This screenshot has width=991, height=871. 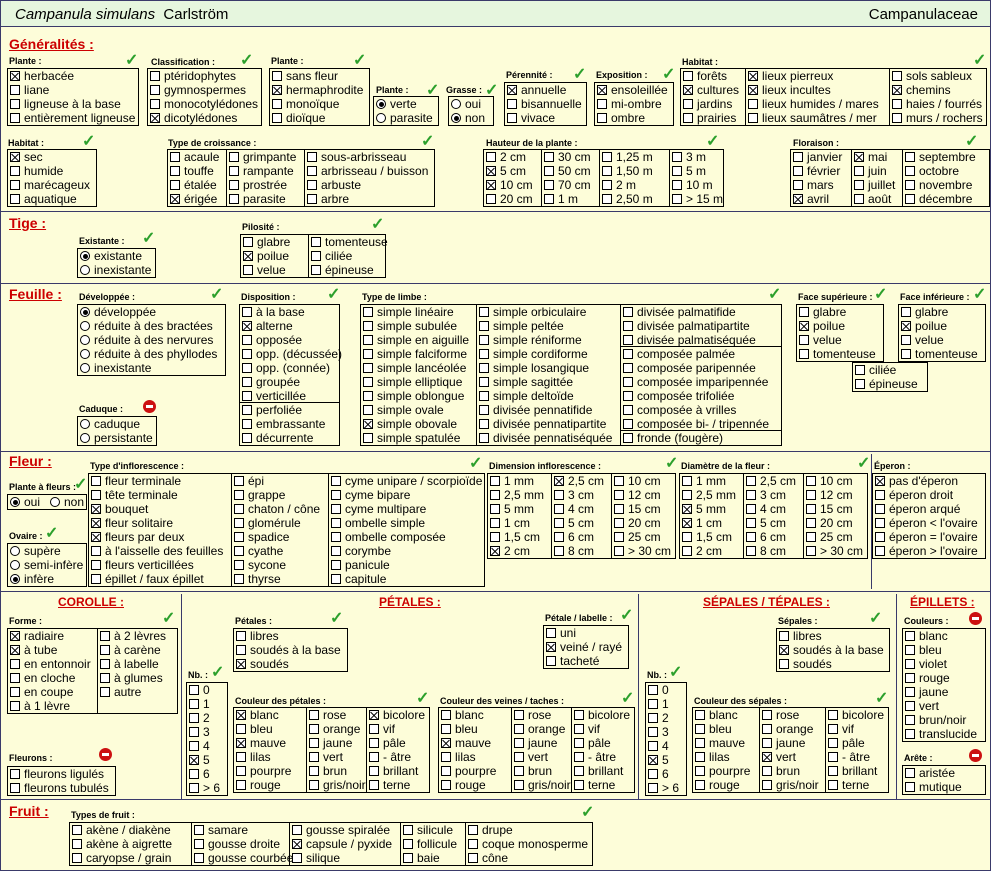 I want to click on checkbox-fruit_c3-1: capsule / pyxide, so click(x=342, y=844).